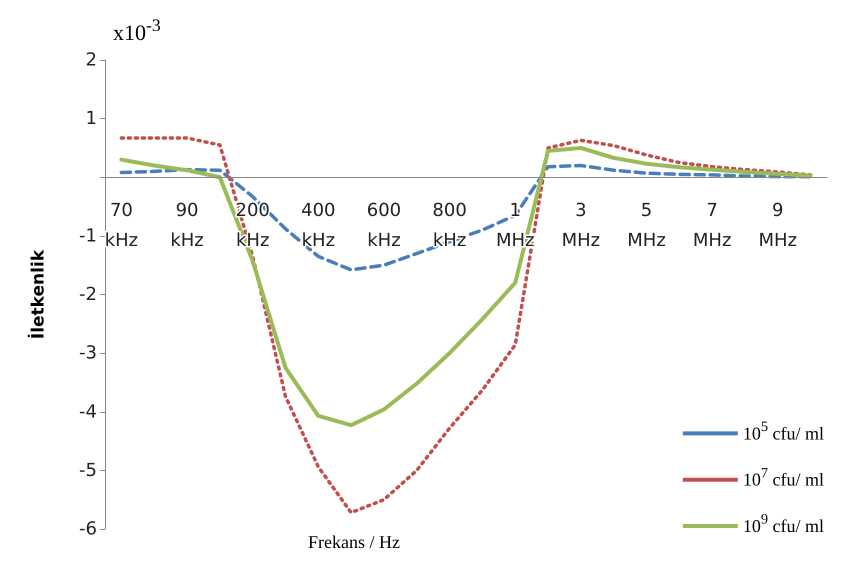  Describe the element at coordinates (88, 470) in the screenshot. I see `y-tick-label: -5` at that location.